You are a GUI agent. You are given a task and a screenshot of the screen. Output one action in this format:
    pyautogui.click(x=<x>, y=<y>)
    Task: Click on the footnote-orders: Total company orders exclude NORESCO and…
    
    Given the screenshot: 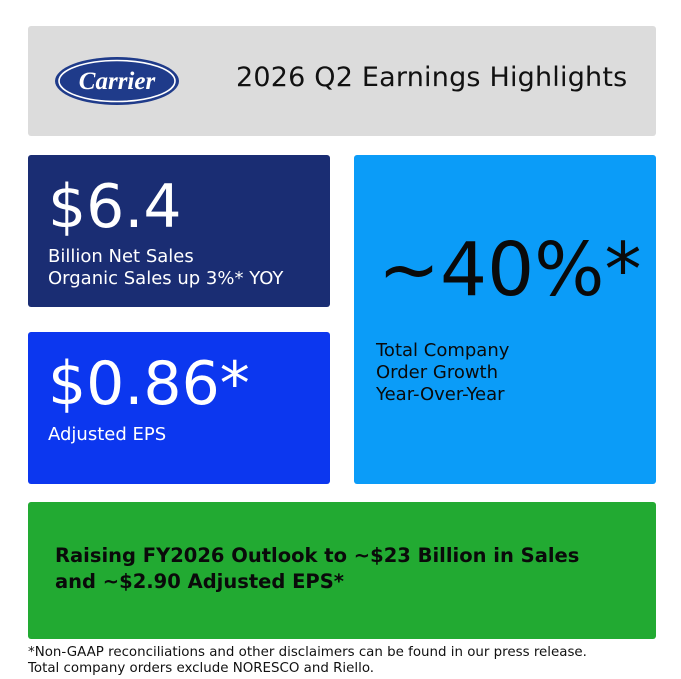 What is the action you would take?
    pyautogui.click(x=201, y=668)
    